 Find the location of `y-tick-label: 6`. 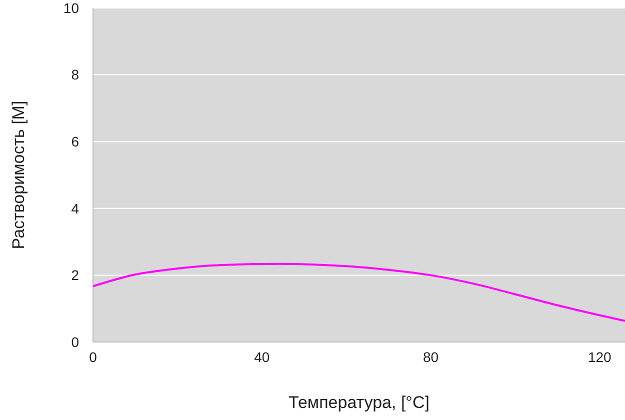

y-tick-label: 6 is located at coordinates (75, 142).